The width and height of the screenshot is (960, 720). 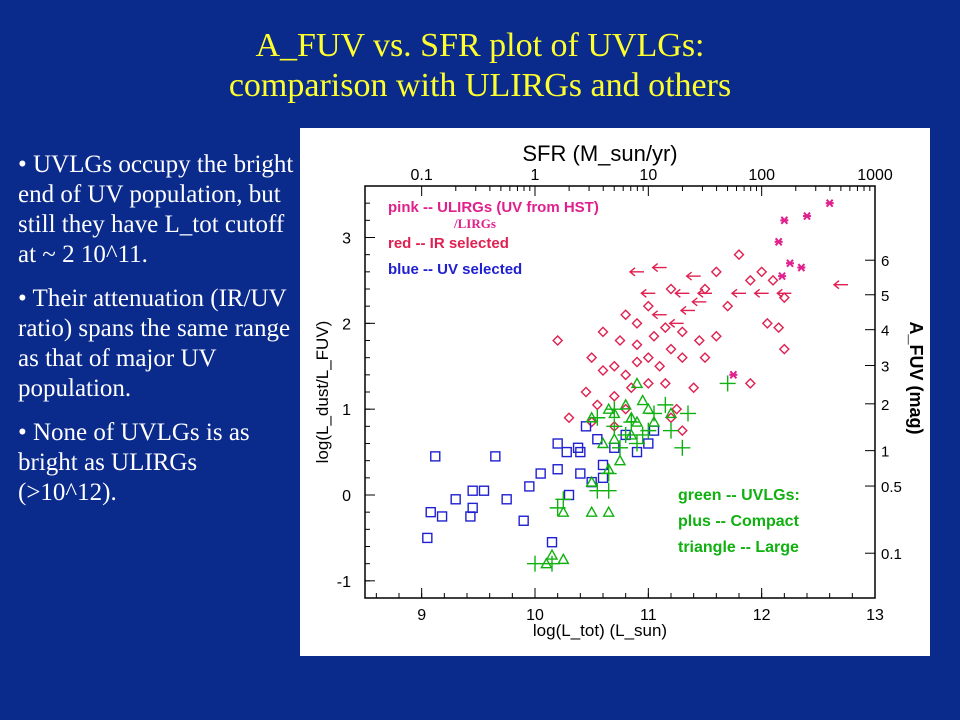 What do you see at coordinates (891, 487) in the screenshot?
I see `right-tick-label: 0.5` at bounding box center [891, 487].